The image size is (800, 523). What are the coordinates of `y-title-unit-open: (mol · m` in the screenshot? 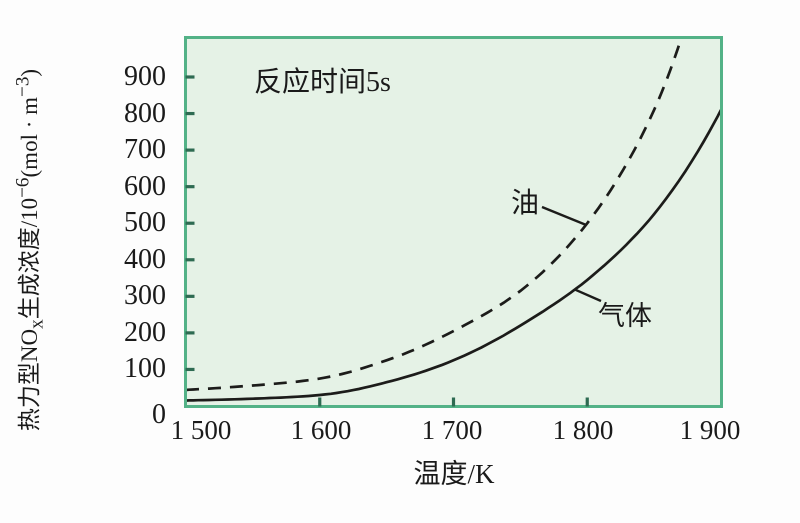 It's located at (29, 137).